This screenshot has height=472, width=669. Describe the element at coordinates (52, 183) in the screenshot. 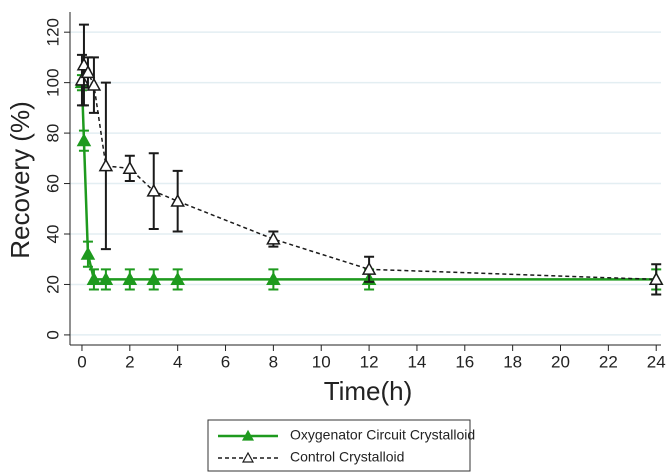

I see `y-tick-label: 60` at that location.